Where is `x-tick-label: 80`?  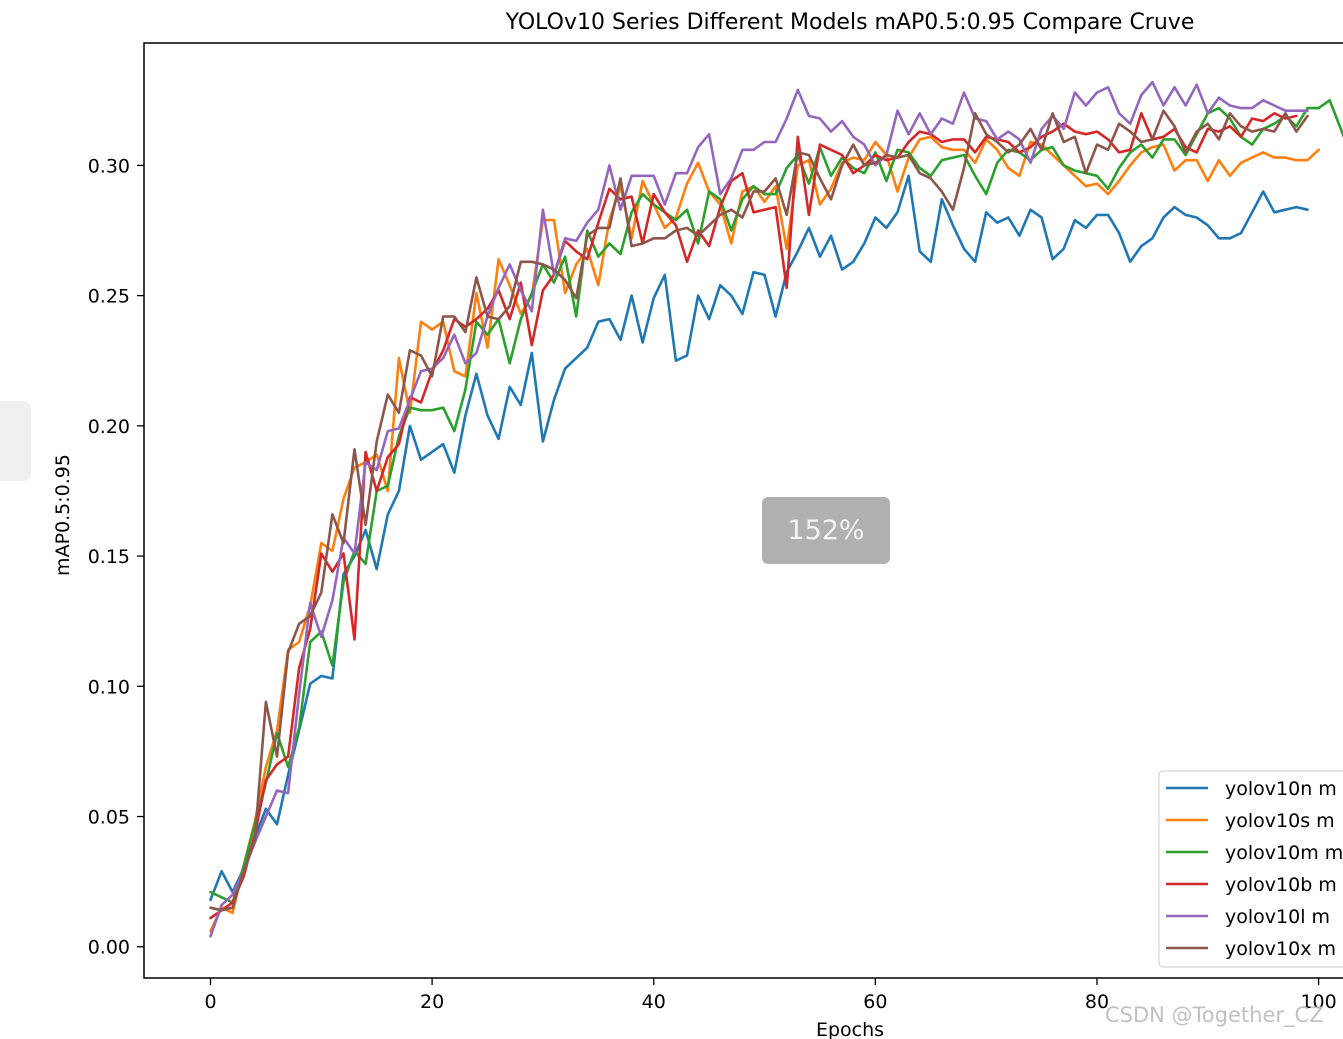
x-tick-label: 80 is located at coordinates (1097, 1002).